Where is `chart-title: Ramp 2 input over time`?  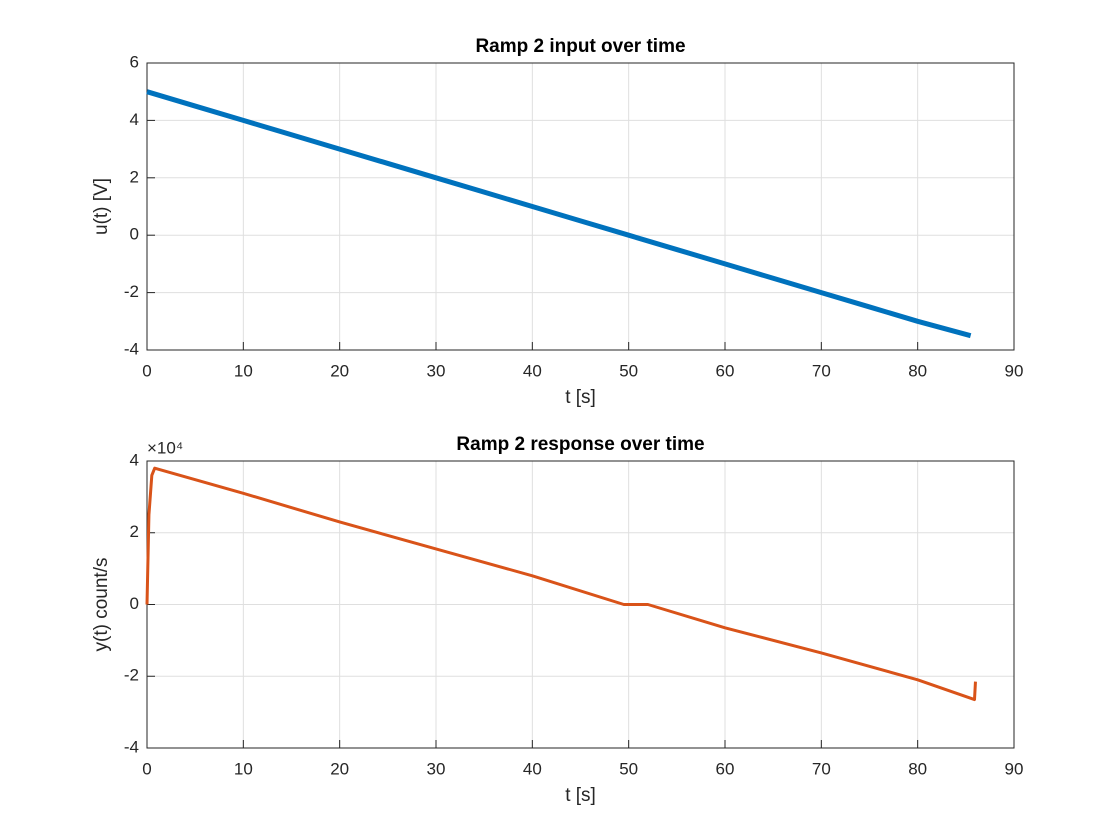 chart-title: Ramp 2 input over time is located at coordinates (580, 46).